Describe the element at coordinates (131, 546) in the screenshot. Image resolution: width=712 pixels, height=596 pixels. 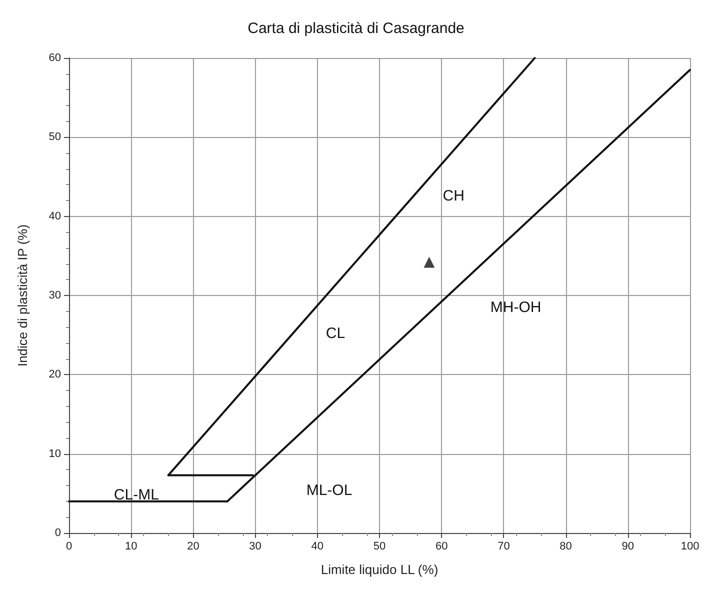
I see `x-tick-label: 10` at that location.